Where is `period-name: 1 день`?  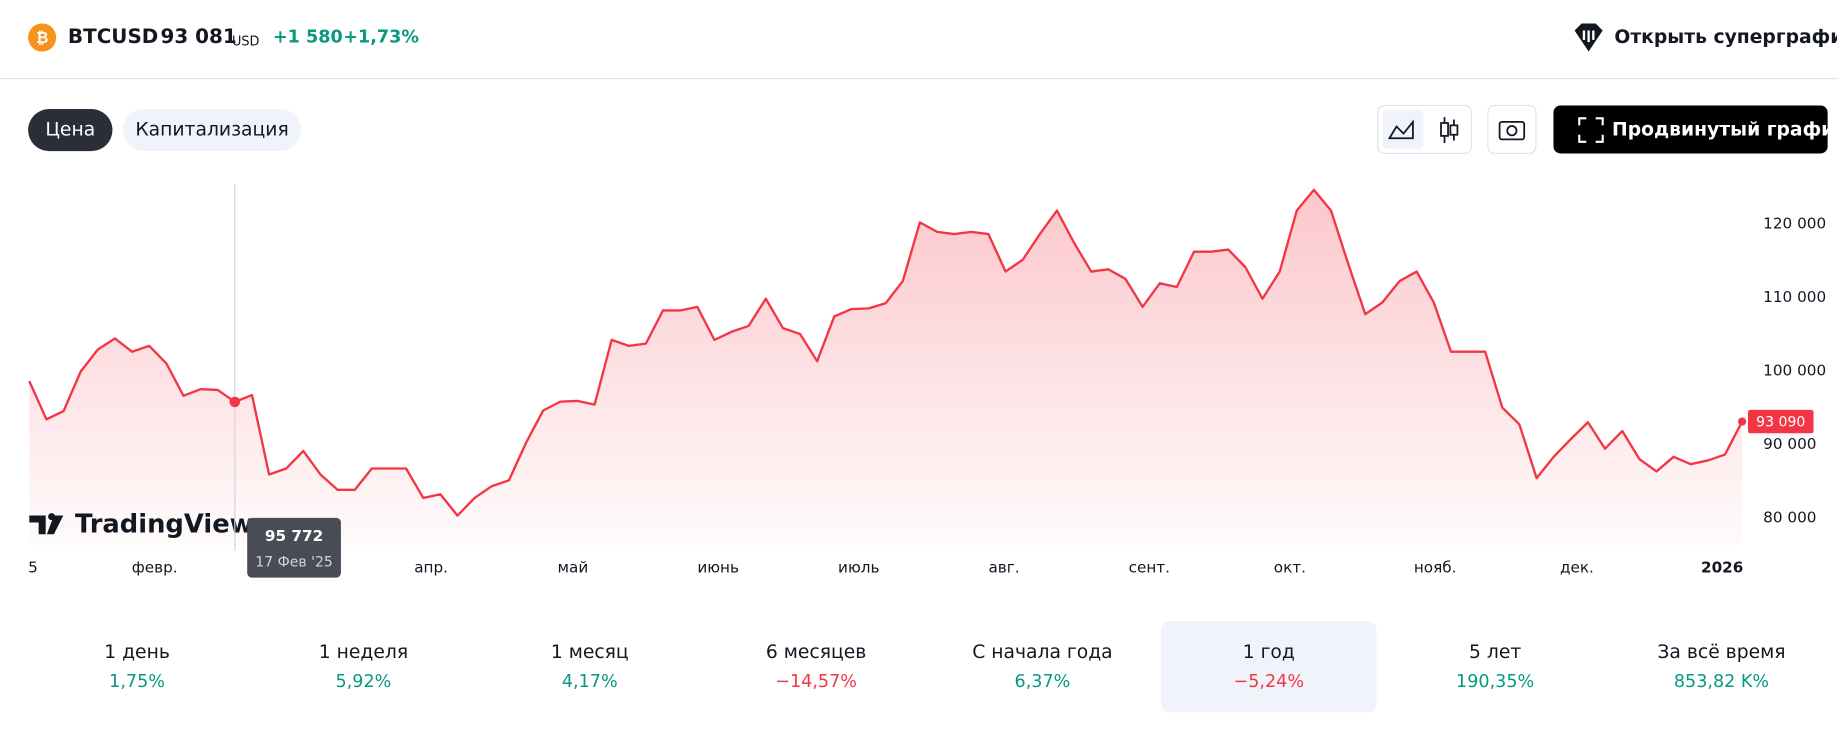 period-name: 1 день is located at coordinates (137, 652).